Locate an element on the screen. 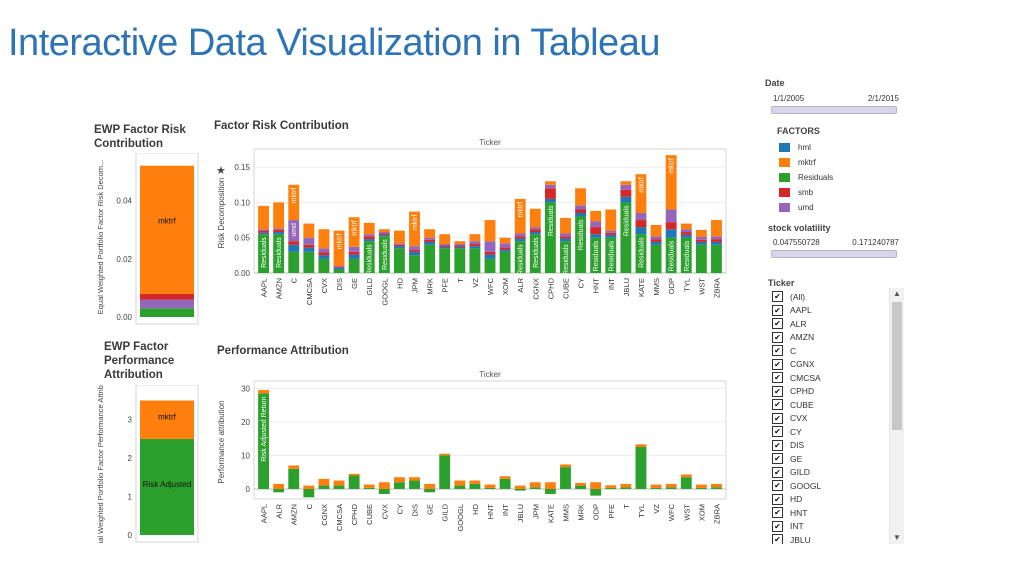 This screenshot has height=576, width=1024. pin-icon: ★ is located at coordinates (221, 171).